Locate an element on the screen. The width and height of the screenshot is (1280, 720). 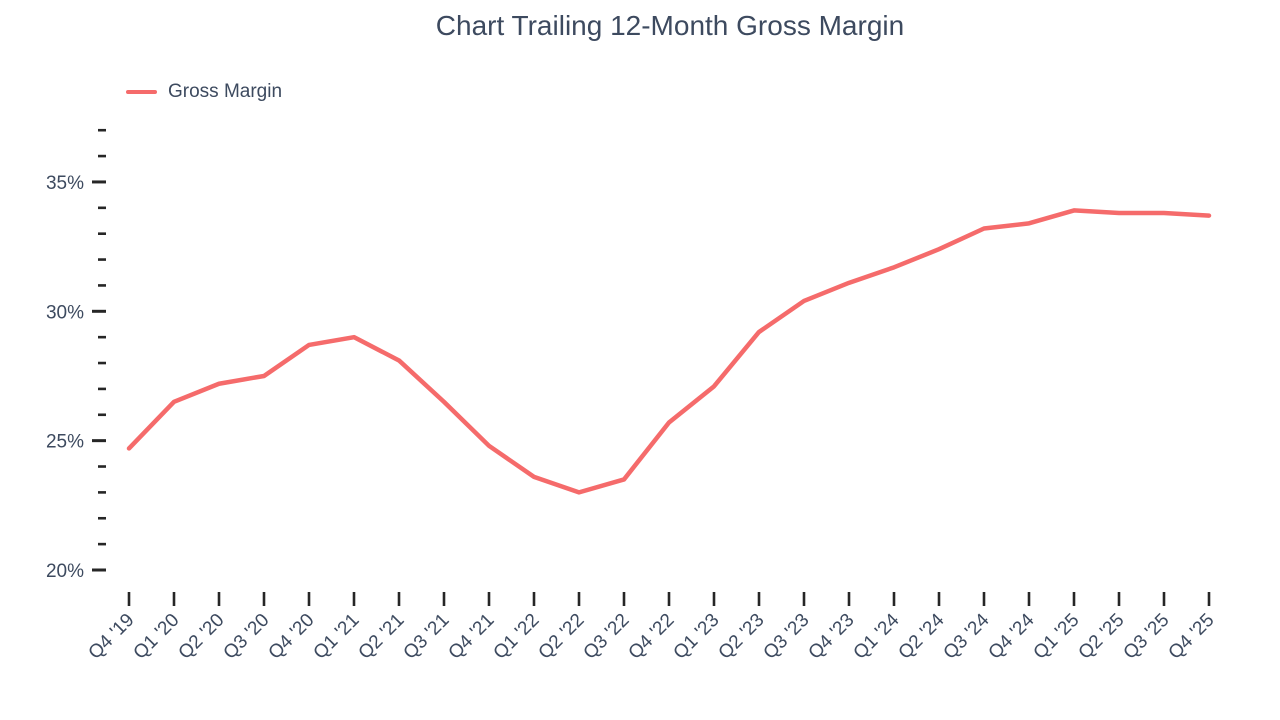
y-axis-tick-label: 25% is located at coordinates (65, 442).